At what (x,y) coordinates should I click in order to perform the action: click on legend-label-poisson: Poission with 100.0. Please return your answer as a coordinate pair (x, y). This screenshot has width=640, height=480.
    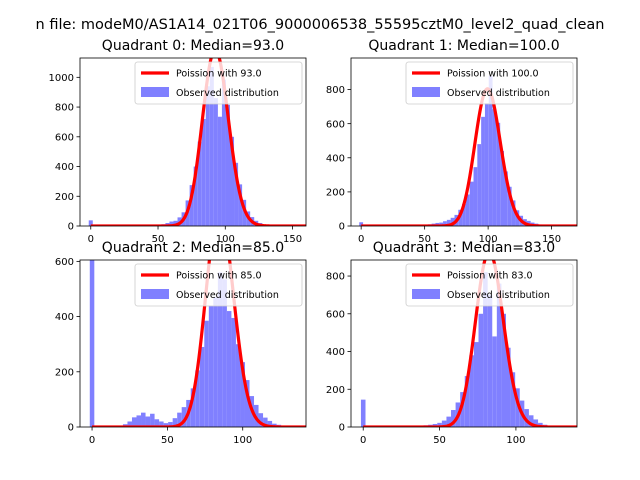
    Looking at the image, I should click on (493, 74).